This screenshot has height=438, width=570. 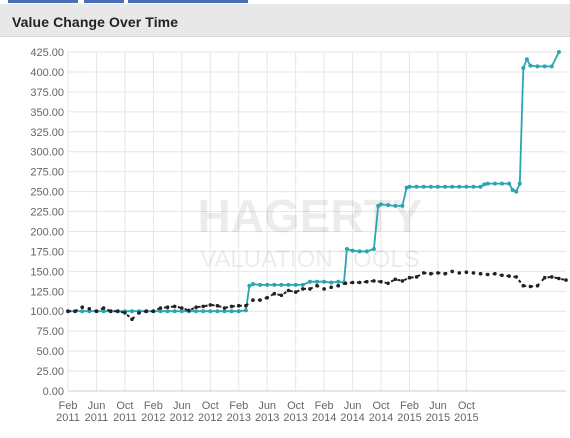 I want to click on y-tick-label: 100.00, so click(x=47, y=312).